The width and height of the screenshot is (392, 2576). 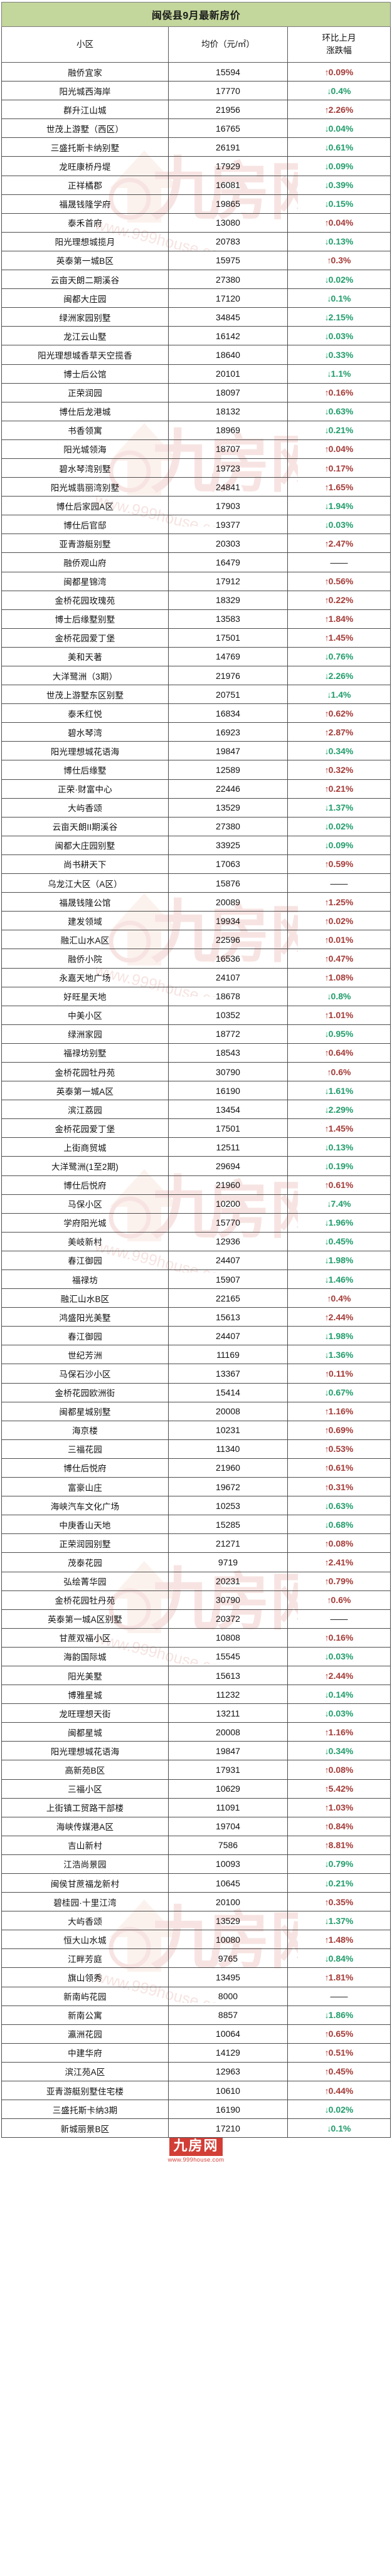 What do you see at coordinates (228, 977) in the screenshot?
I see `cell-average-price: 24107` at bounding box center [228, 977].